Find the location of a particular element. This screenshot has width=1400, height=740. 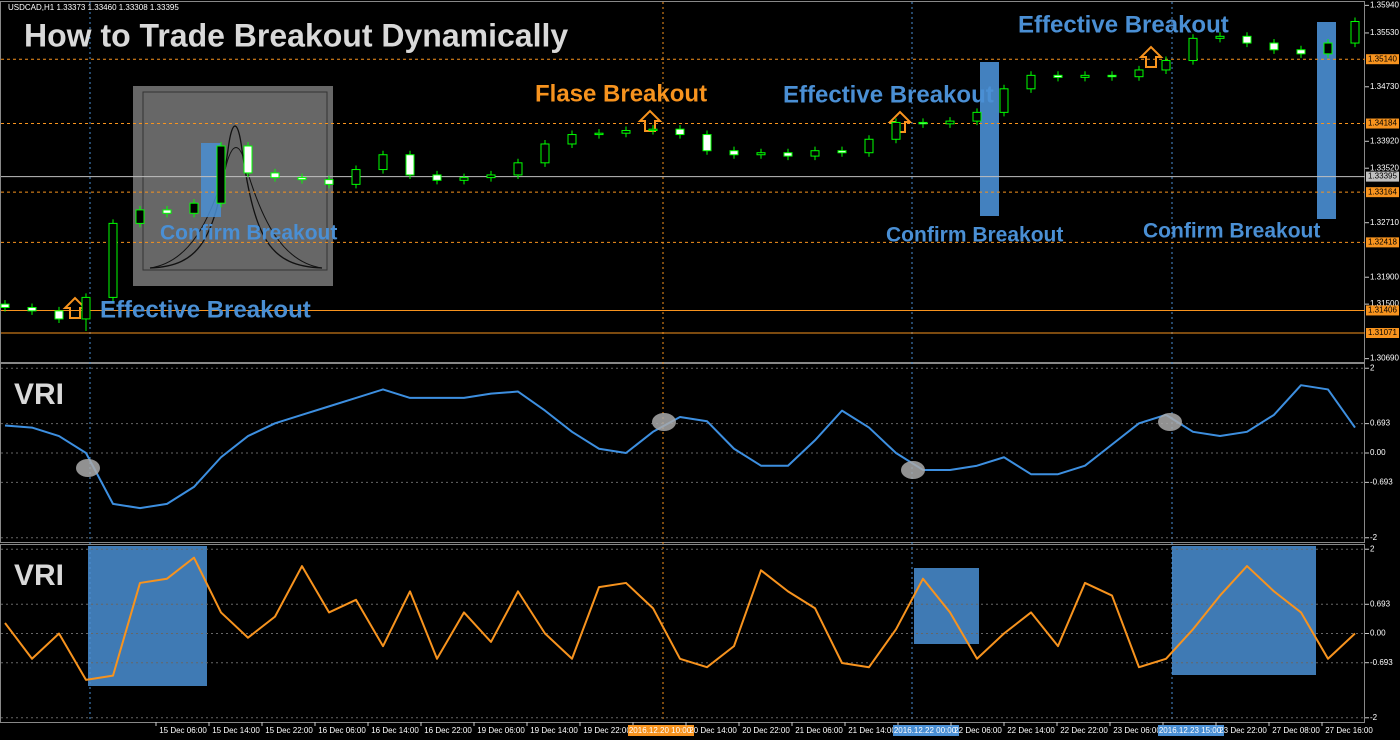

x-tick-label: 23 Dec 22:00 is located at coordinates (1243, 730).